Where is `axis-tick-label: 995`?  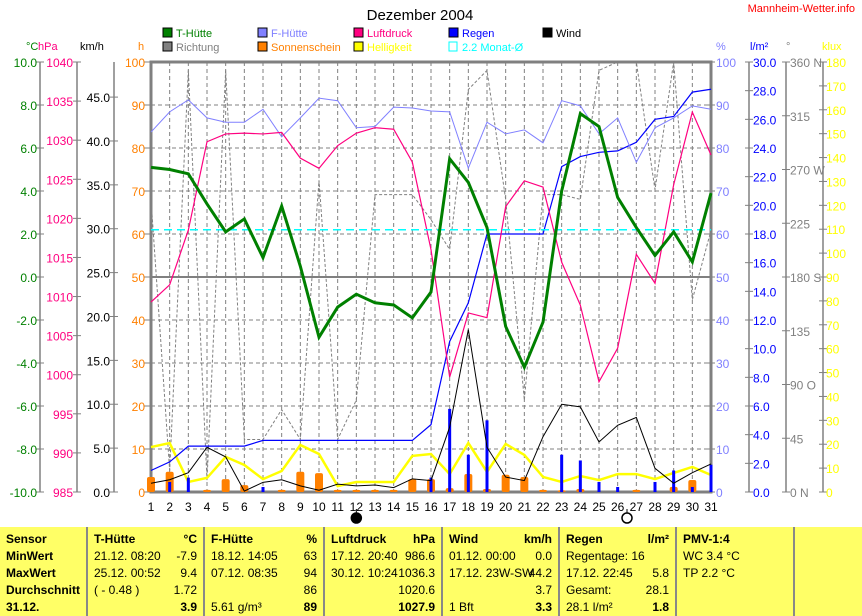
axis-tick-label: 995 is located at coordinates (63, 415).